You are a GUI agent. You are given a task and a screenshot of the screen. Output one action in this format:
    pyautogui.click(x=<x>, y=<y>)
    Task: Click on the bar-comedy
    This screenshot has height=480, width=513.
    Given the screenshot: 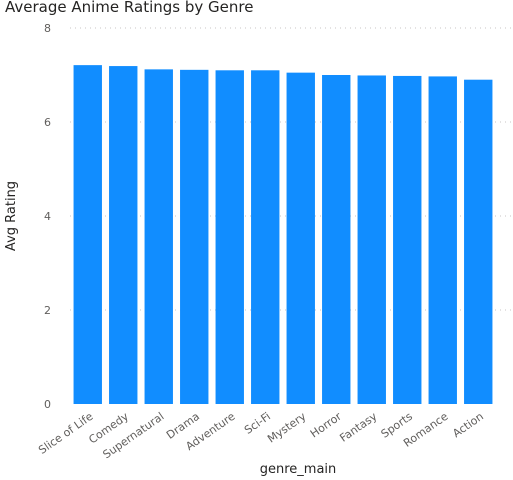 What is the action you would take?
    pyautogui.click(x=123, y=235)
    